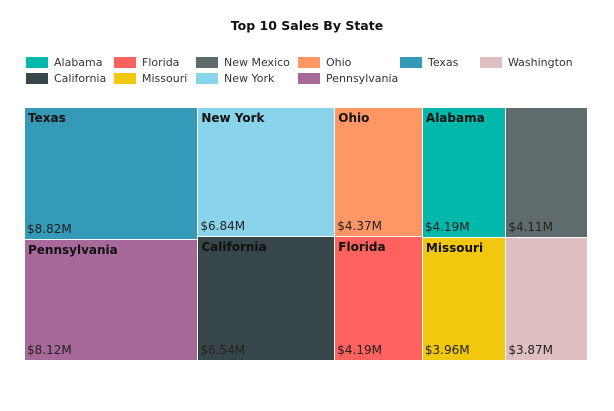 This screenshot has height=411, width=614. I want to click on treemap-tile-california: California $6.54M, so click(267, 299).